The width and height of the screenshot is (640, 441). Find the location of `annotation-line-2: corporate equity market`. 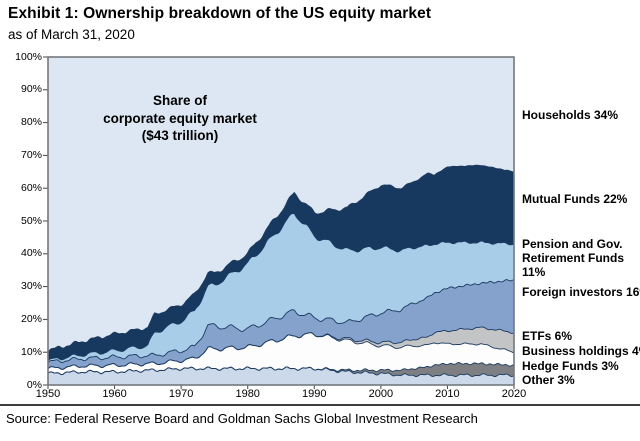

annotation-line-2: corporate equity market is located at coordinates (180, 118).